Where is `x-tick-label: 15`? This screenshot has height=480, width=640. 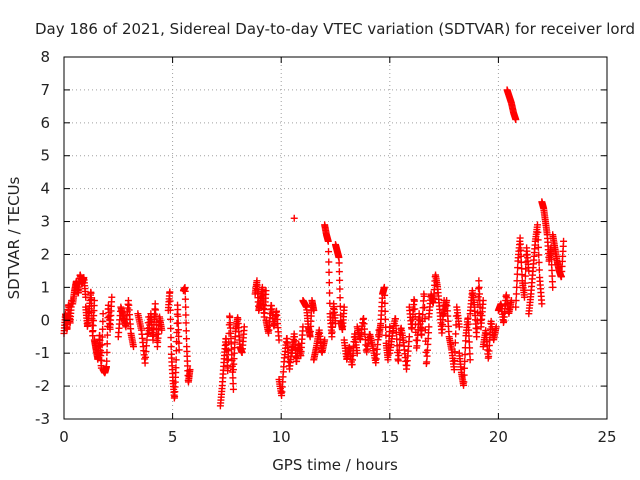 x-tick-label: 15 is located at coordinates (389, 437).